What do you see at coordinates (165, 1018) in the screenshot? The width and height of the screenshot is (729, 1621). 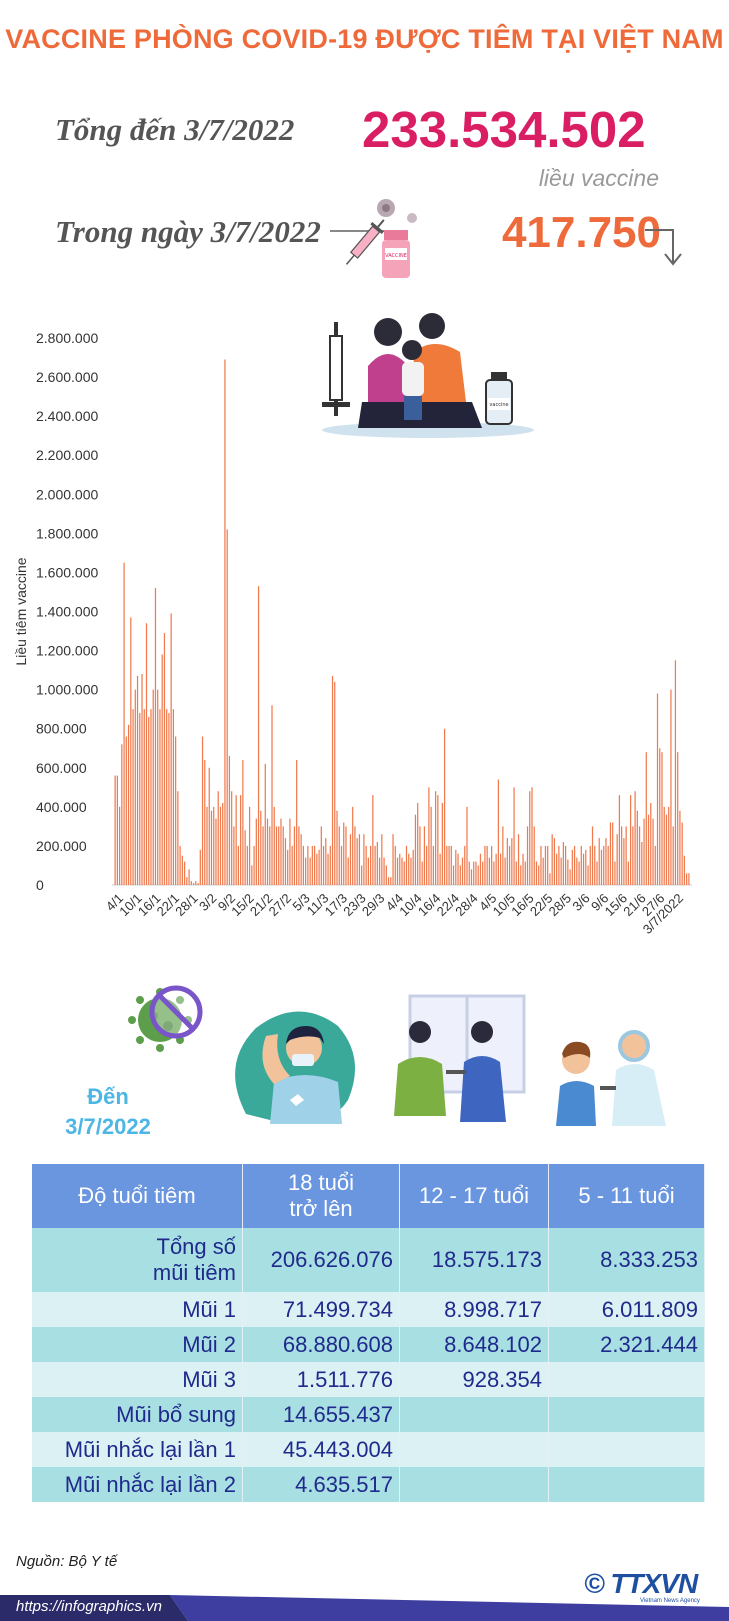 I see `virus-crossed-icon` at bounding box center [165, 1018].